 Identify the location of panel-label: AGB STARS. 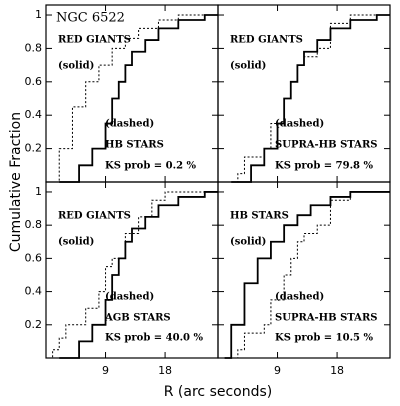
(137, 318).